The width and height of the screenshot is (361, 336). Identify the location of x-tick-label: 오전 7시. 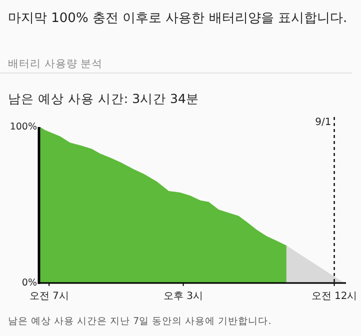
(49, 296).